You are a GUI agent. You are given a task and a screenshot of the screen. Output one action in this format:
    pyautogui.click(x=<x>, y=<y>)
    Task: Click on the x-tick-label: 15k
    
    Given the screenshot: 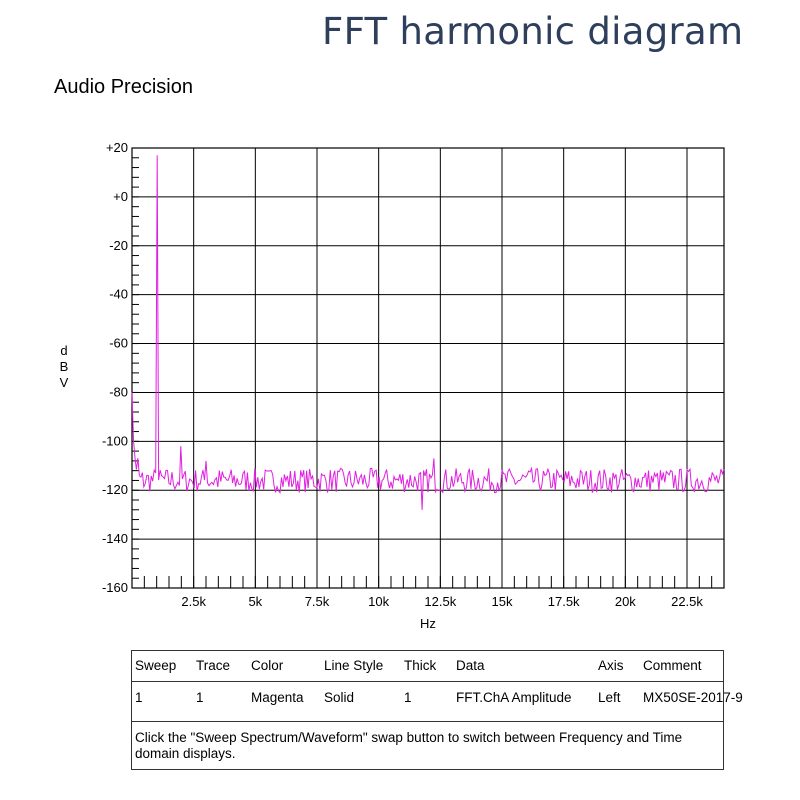 What is the action you would take?
    pyautogui.click(x=502, y=601)
    